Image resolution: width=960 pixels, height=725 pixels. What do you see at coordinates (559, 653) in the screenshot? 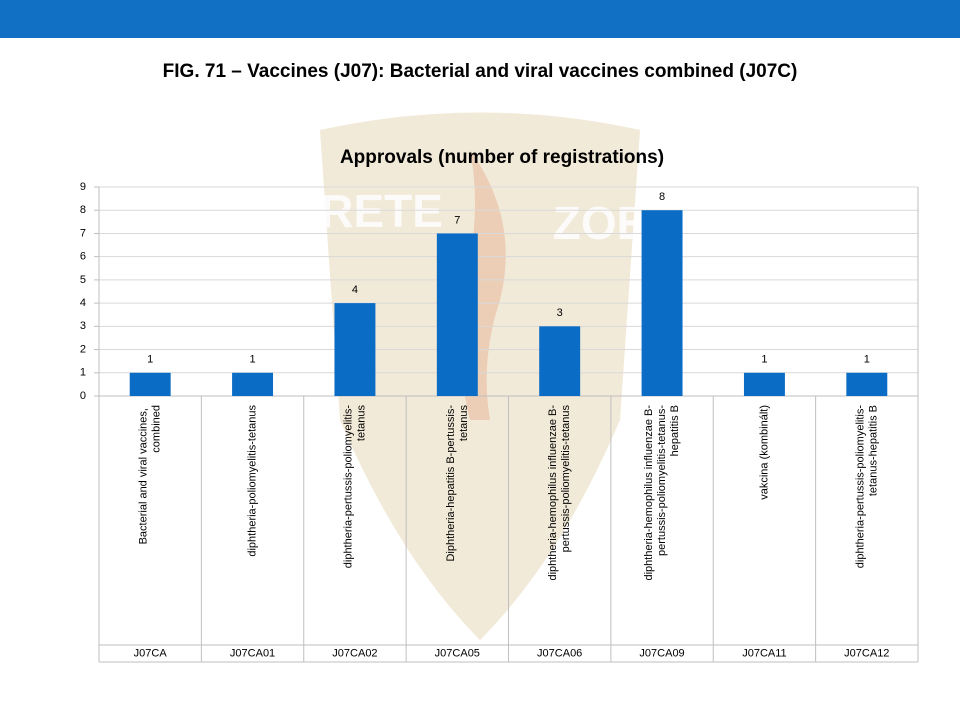
I see `category-code: J07CA06` at bounding box center [559, 653].